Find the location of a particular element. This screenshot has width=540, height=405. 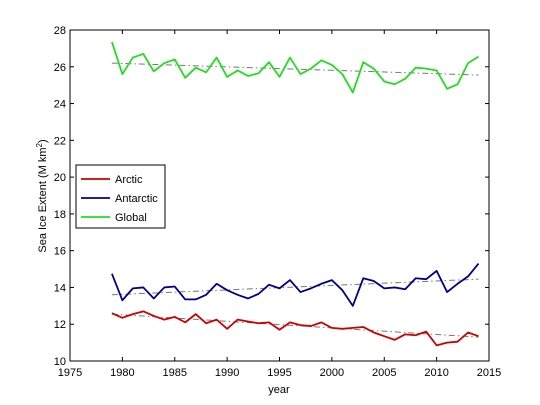

y-axis-label-close: ) is located at coordinates (43, 141).